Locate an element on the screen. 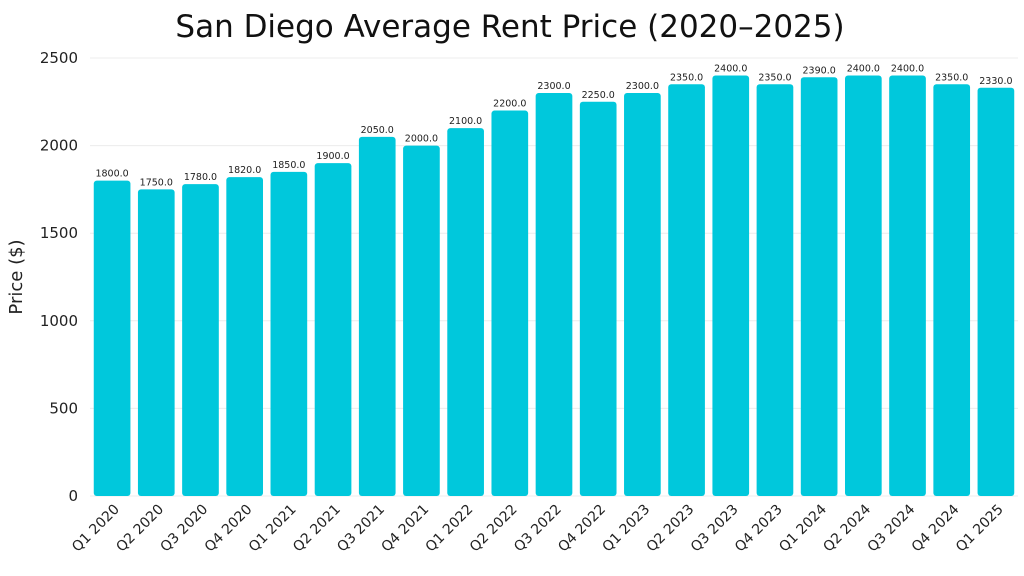  y-tick-label: 2000 is located at coordinates (59, 146).